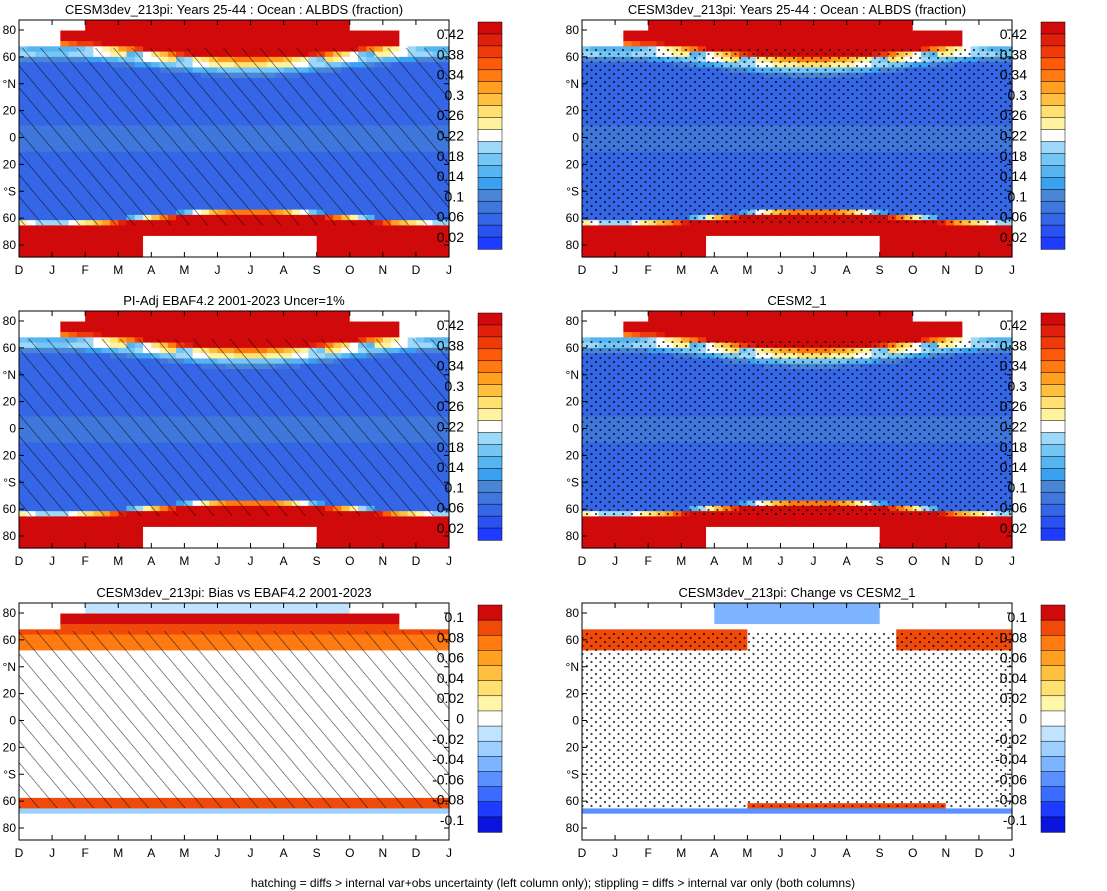 The image size is (1107, 891). I want to click on x-tick-label: D, so click(416, 270).